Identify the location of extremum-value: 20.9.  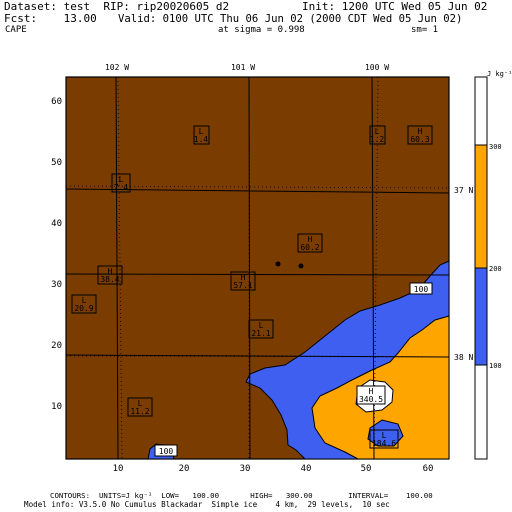
(83, 308).